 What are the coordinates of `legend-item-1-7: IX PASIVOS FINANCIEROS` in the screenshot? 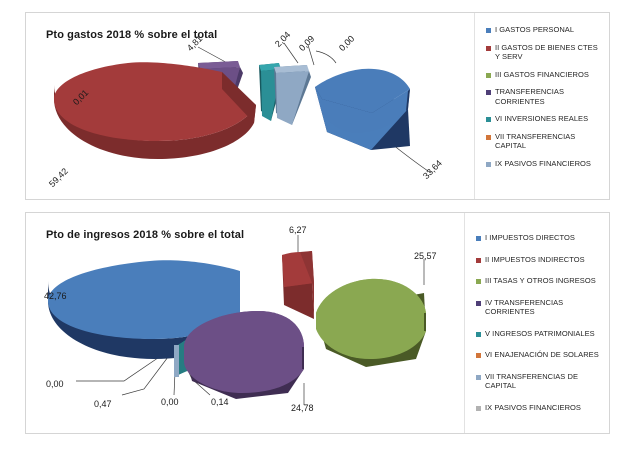 It's located at (543, 408).